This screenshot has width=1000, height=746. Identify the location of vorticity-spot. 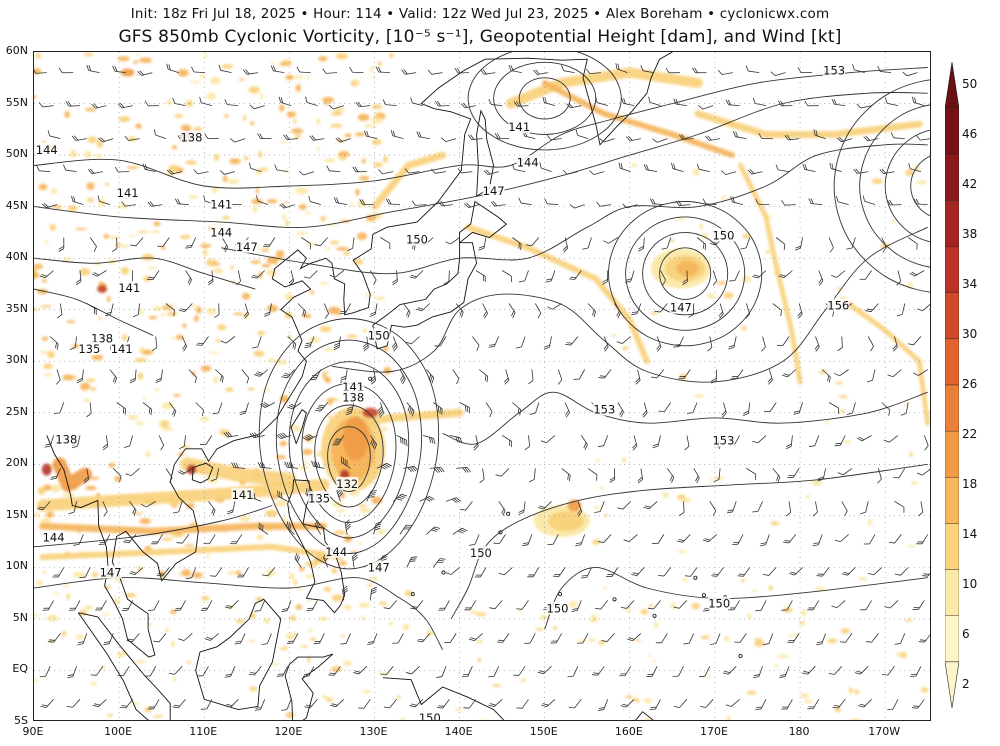
(46, 469).